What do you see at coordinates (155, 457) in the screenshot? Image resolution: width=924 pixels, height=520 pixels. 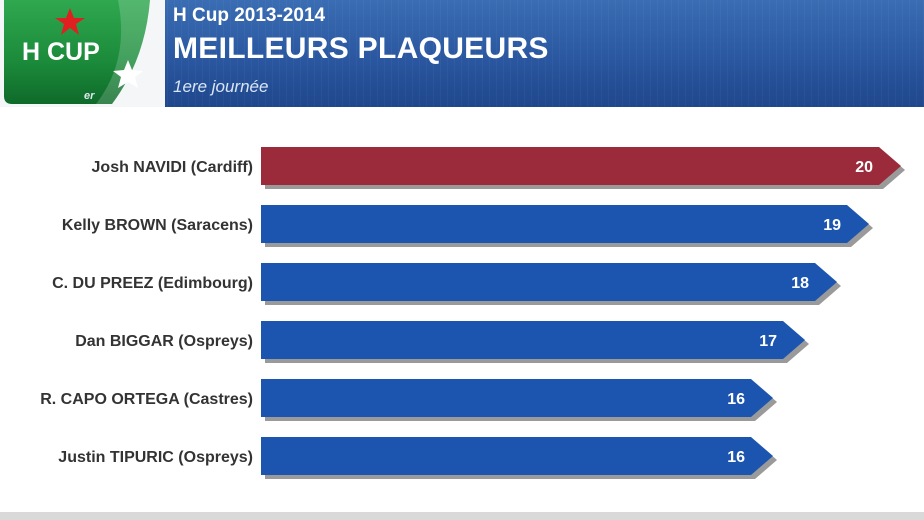 I see `category-label: Justin TIPURIC (Ospreys)` at bounding box center [155, 457].